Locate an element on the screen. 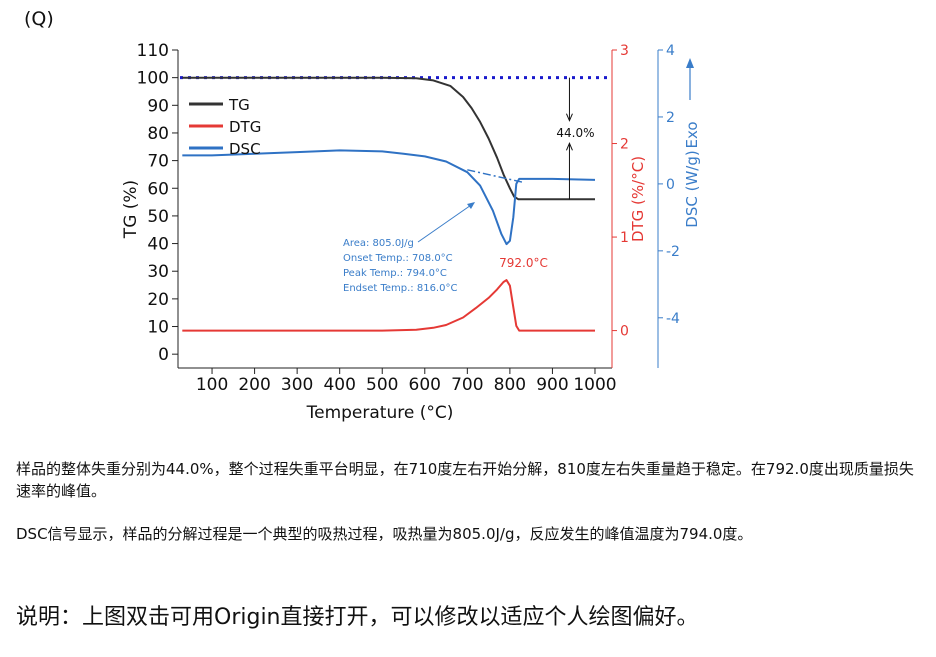 The image size is (936, 657). dsc-tick-label: 4 is located at coordinates (670, 51).